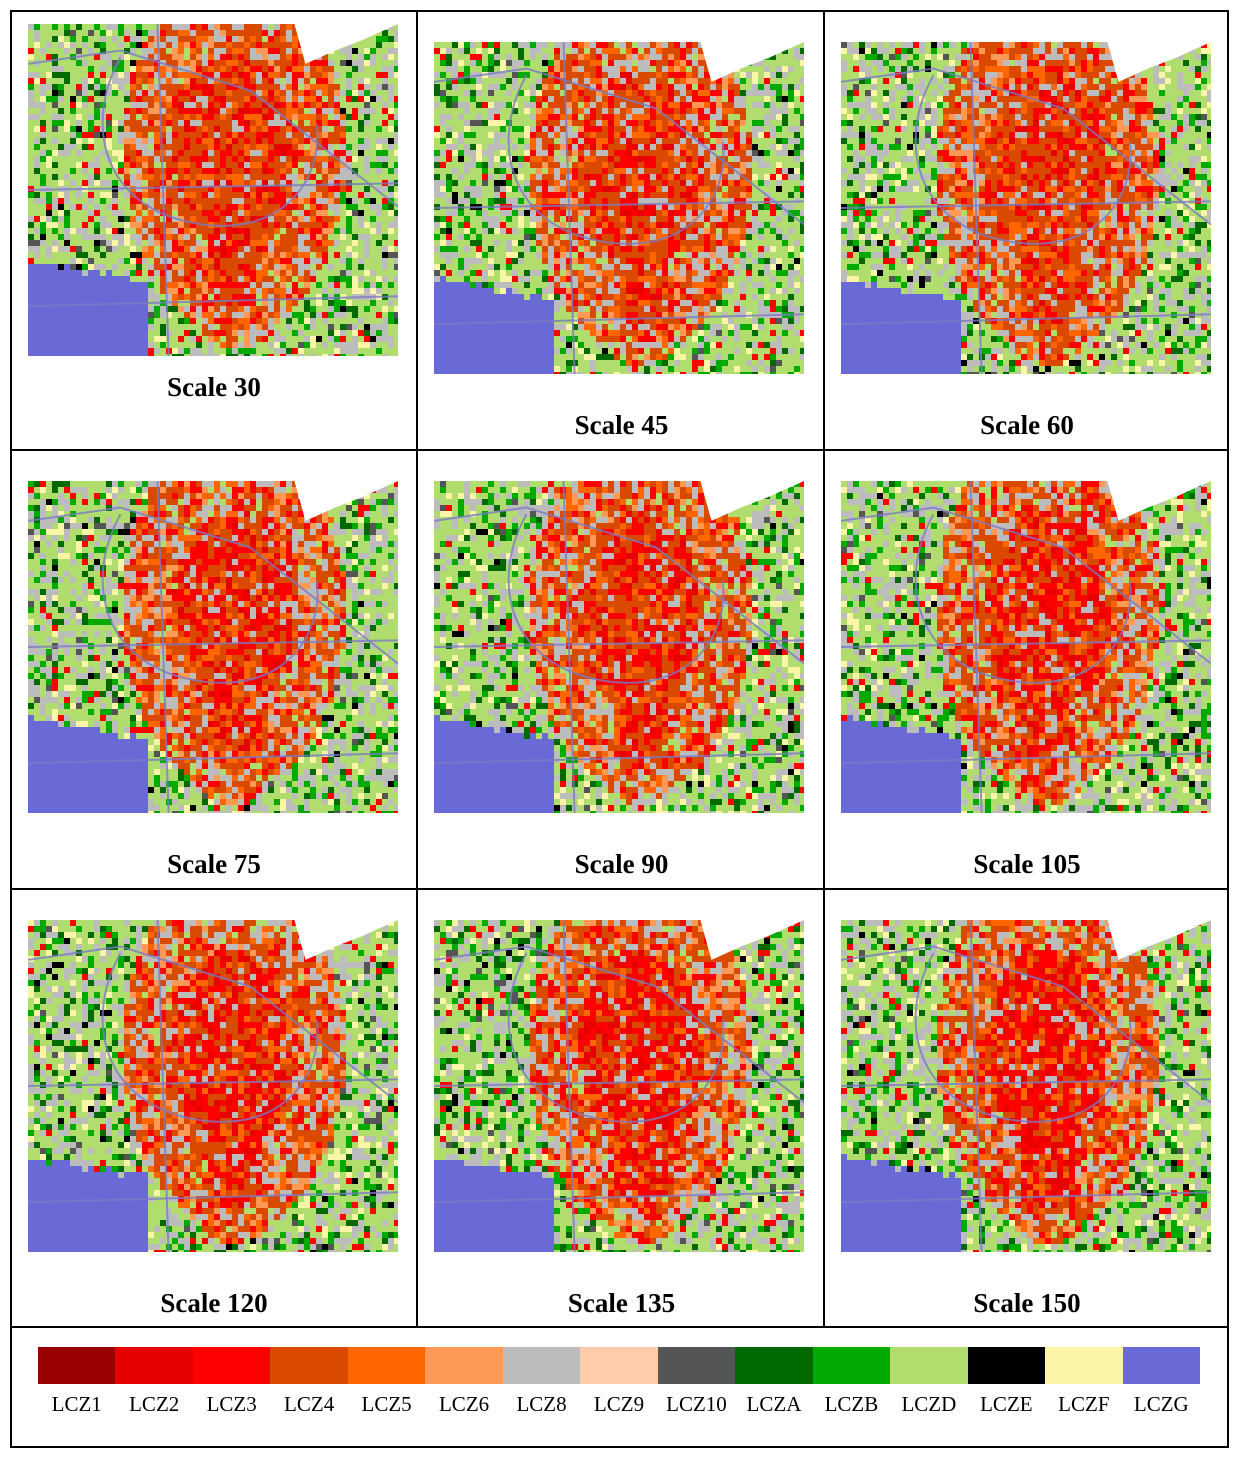  I want to click on panel-caption: Scale 105, so click(1027, 864).